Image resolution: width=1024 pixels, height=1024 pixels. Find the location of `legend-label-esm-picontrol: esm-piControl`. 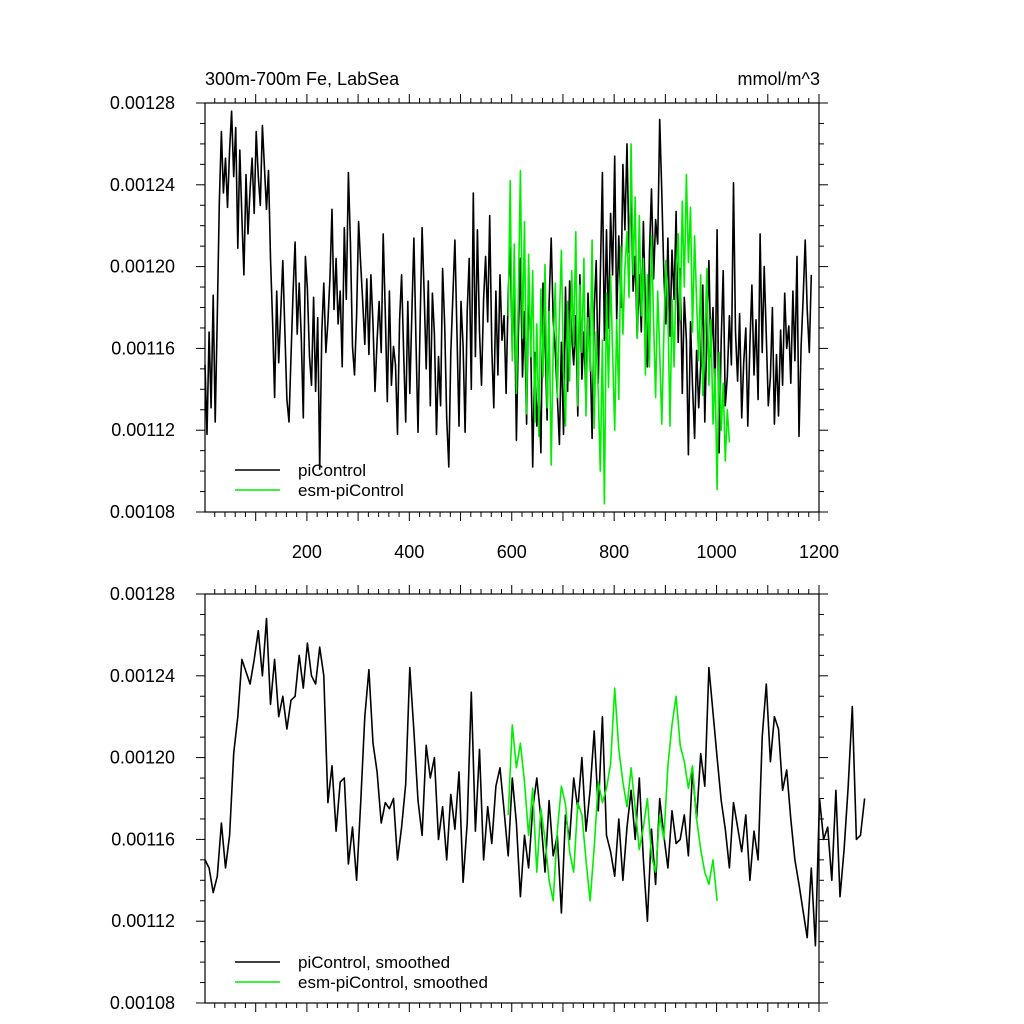

legend-label-esm-picontrol: esm-piControl is located at coordinates (351, 490).